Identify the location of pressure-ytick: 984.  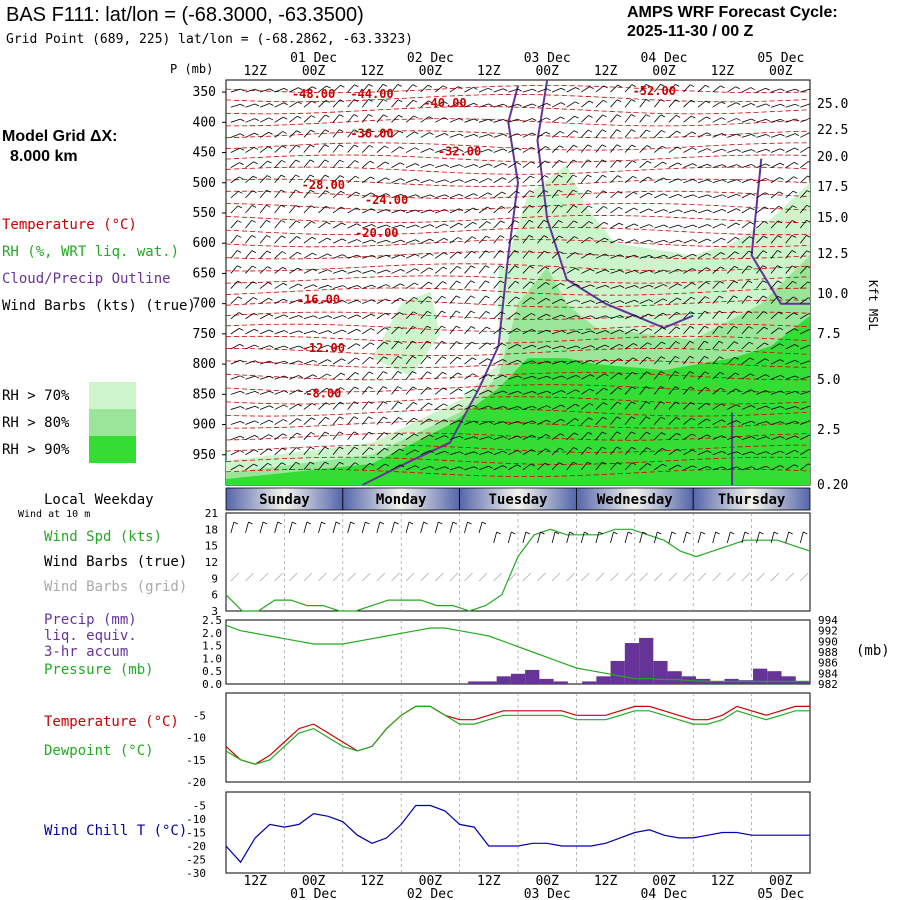
(828, 673).